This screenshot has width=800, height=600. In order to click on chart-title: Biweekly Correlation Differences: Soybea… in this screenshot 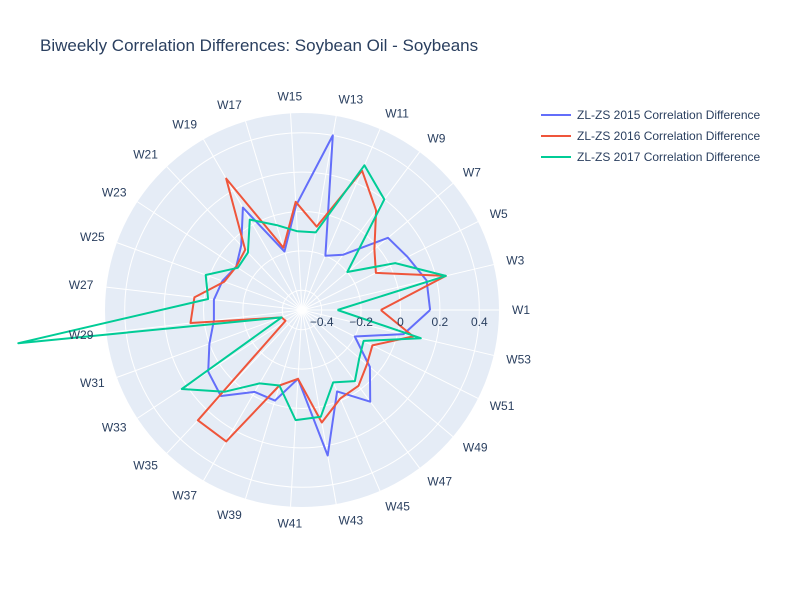, I will do `click(259, 45)`.